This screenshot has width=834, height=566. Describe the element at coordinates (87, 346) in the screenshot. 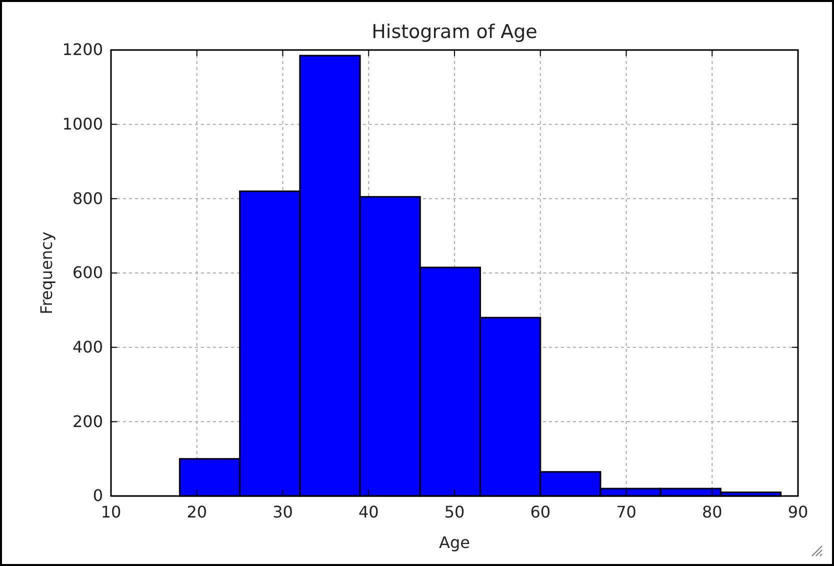

I see `y-tick-label: 400` at that location.